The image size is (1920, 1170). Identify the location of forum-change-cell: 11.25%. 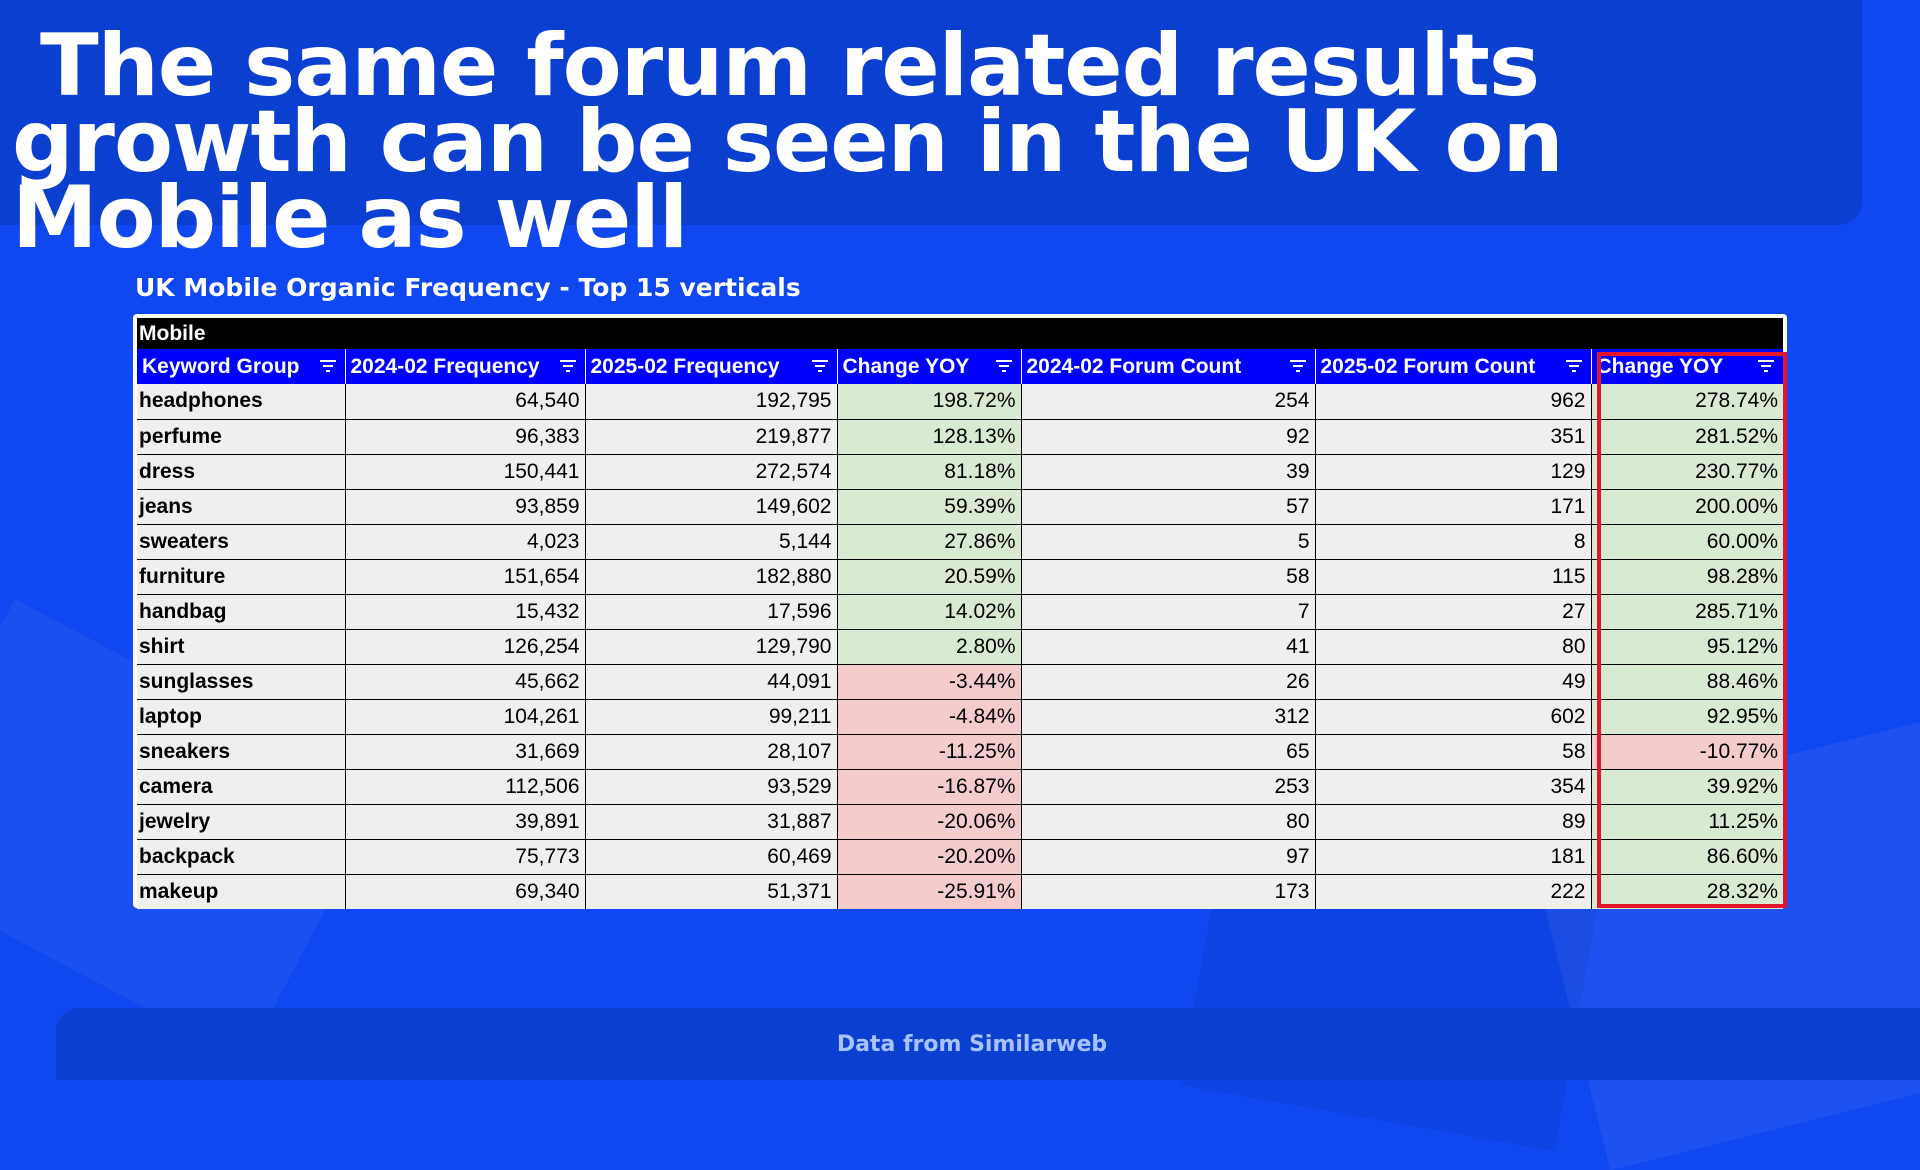
(1687, 822).